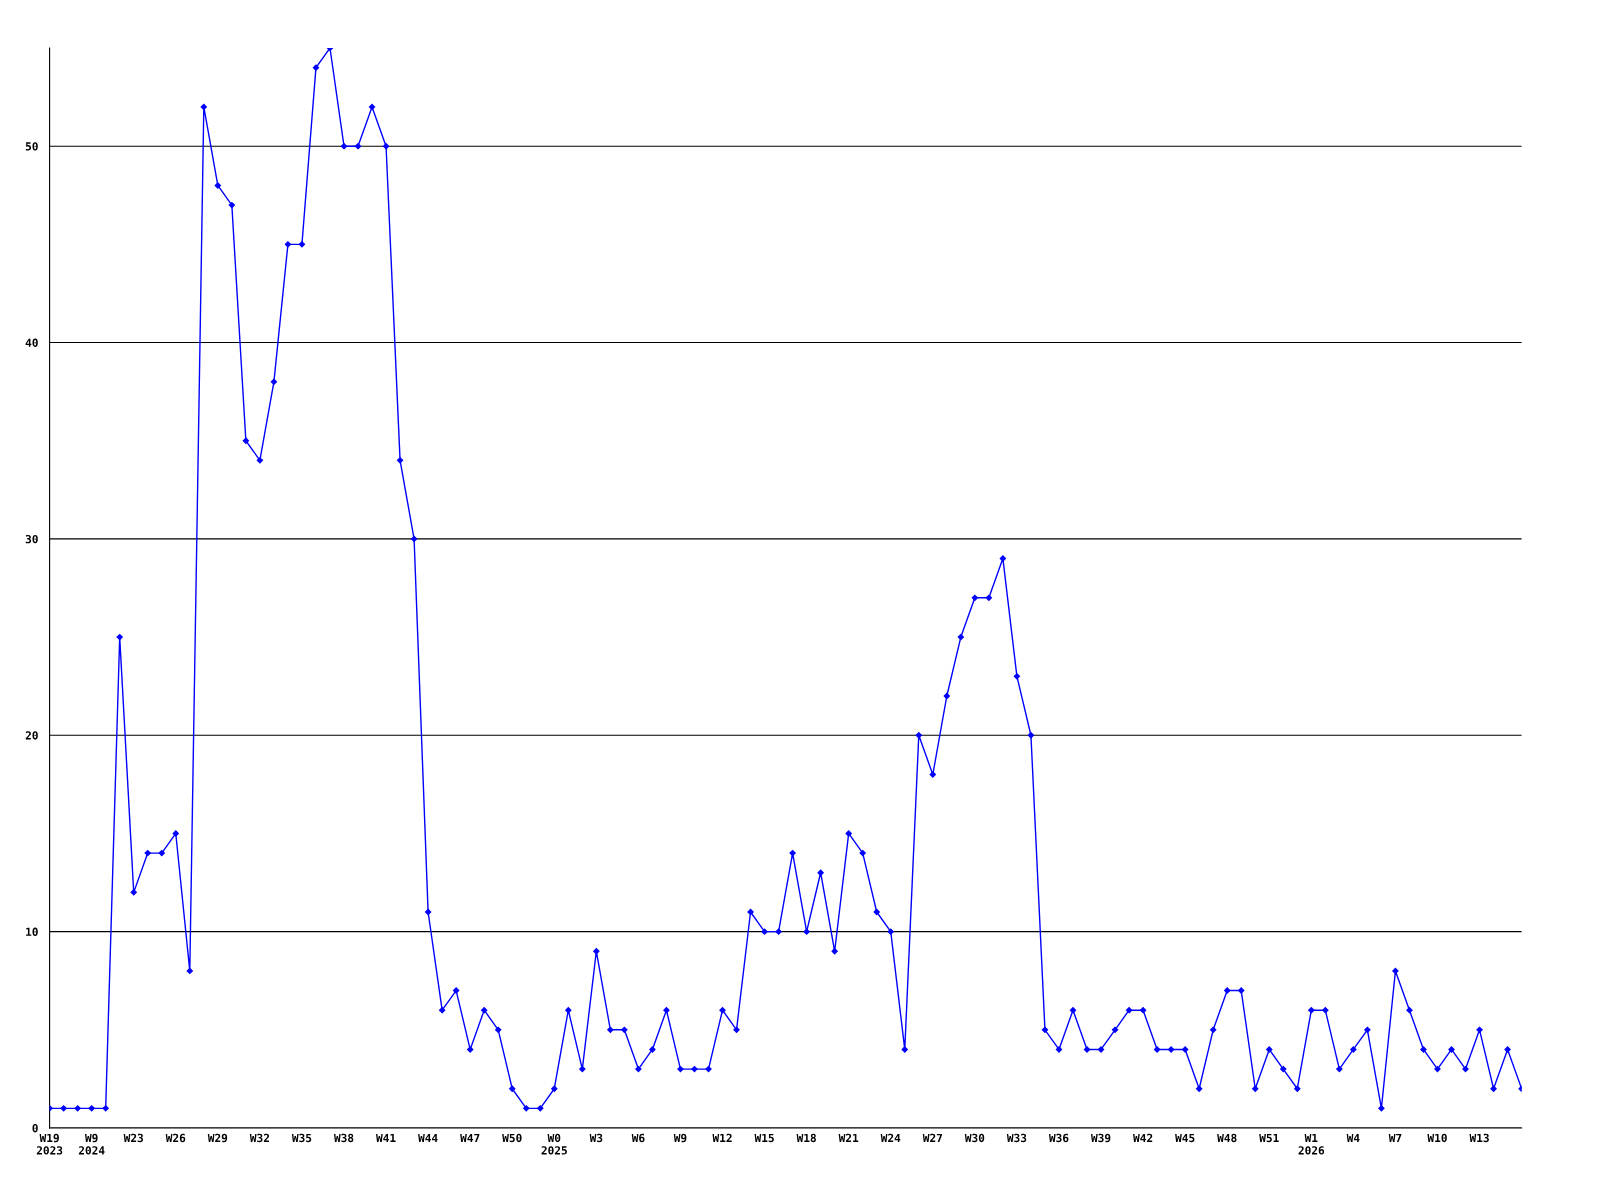 The image size is (1600, 1200). Describe the element at coordinates (1016, 1138) in the screenshot. I see `x-tick-label: W33` at that location.